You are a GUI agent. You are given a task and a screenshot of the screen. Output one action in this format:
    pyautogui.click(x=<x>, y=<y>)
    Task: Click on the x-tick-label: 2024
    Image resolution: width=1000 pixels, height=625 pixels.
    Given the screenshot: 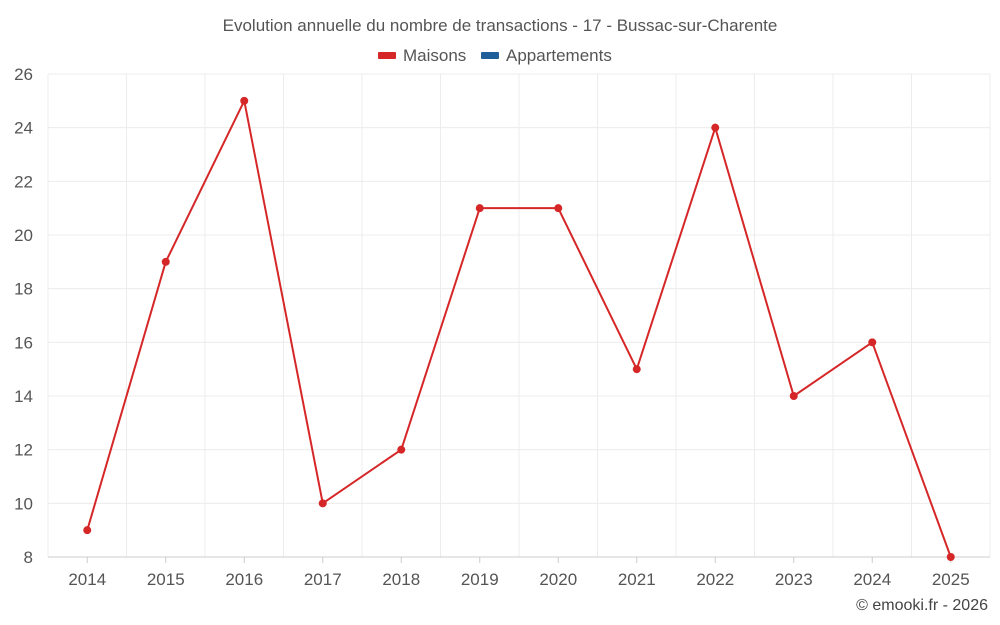 What is the action you would take?
    pyautogui.click(x=872, y=579)
    